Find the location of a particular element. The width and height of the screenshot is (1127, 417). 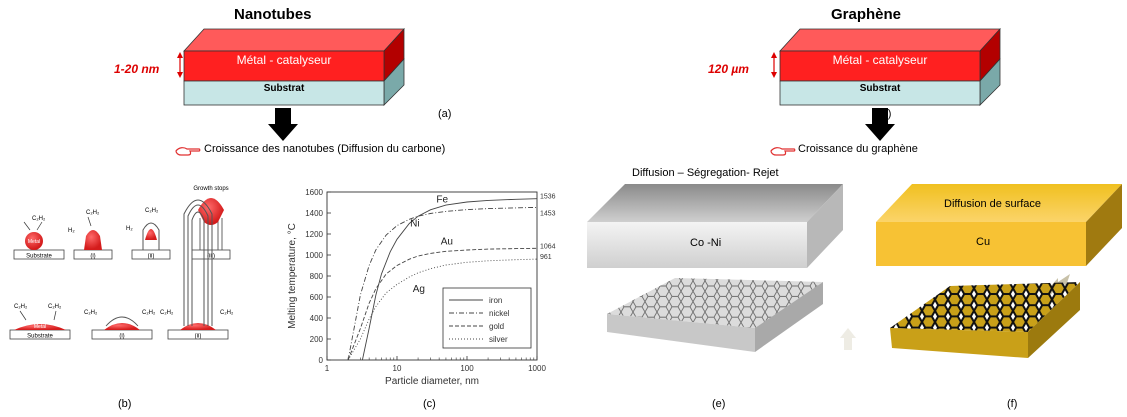

series-line-gold is located at coordinates (442, 304).